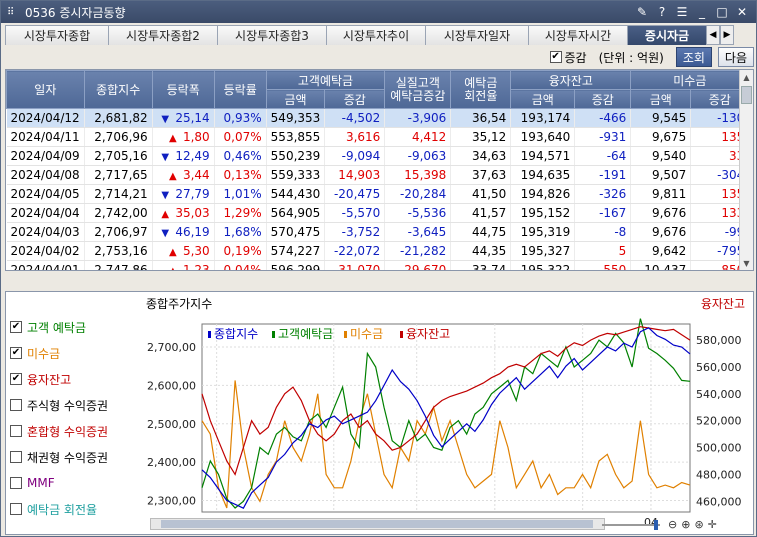 The image size is (757, 537). What do you see at coordinates (713, 35) in the screenshot?
I see `tab-prev-icon: ◀` at bounding box center [713, 35].